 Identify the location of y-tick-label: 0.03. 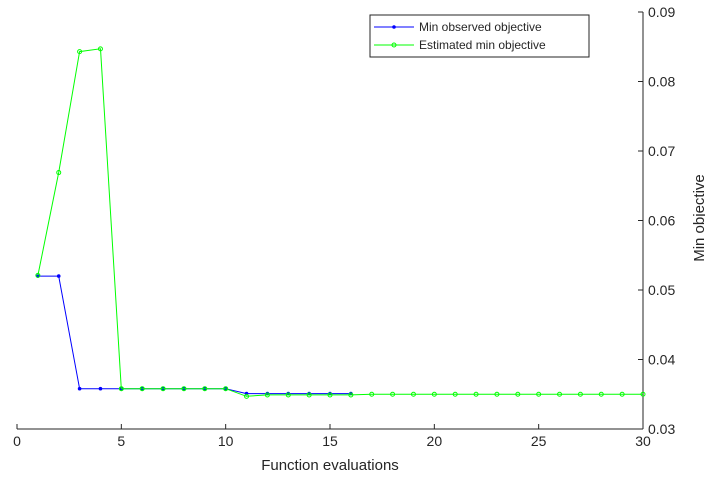
(661, 429).